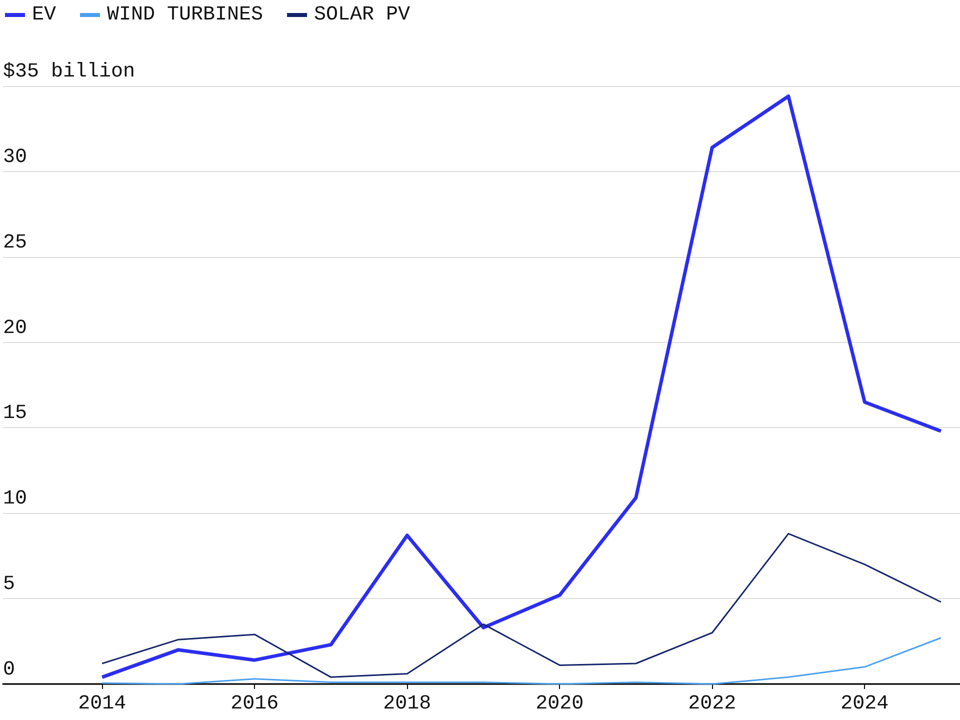  I want to click on legend-label: EV, so click(44, 15).